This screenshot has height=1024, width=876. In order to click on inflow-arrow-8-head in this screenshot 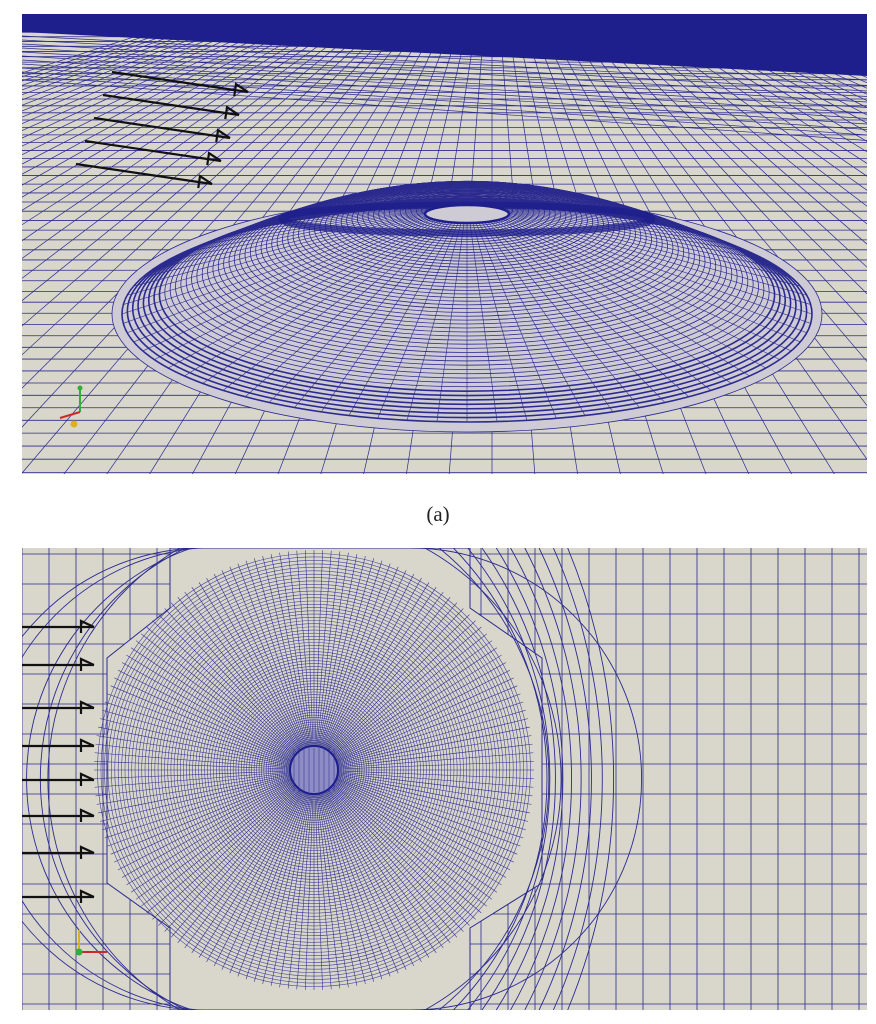, I will do `click(87, 896)`.